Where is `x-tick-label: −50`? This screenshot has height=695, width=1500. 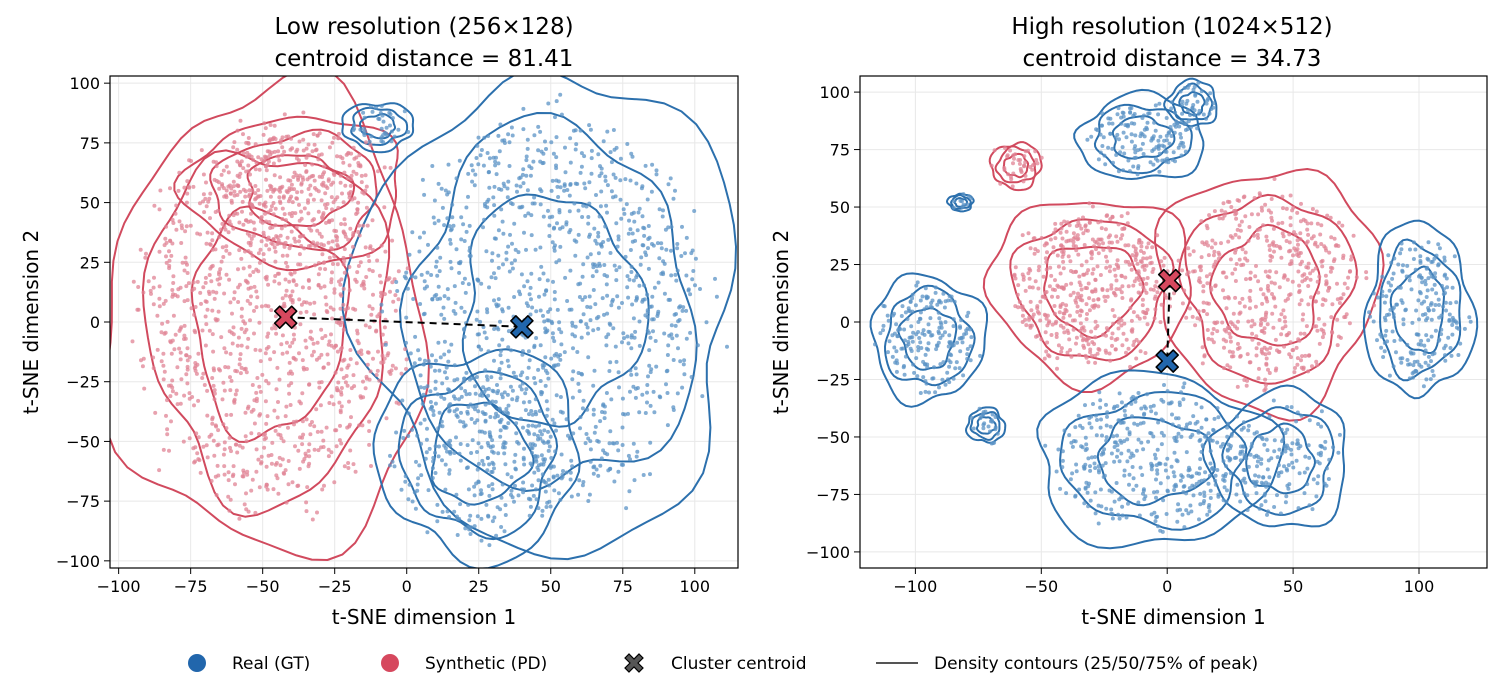 x-tick-label: −50 is located at coordinates (263, 586).